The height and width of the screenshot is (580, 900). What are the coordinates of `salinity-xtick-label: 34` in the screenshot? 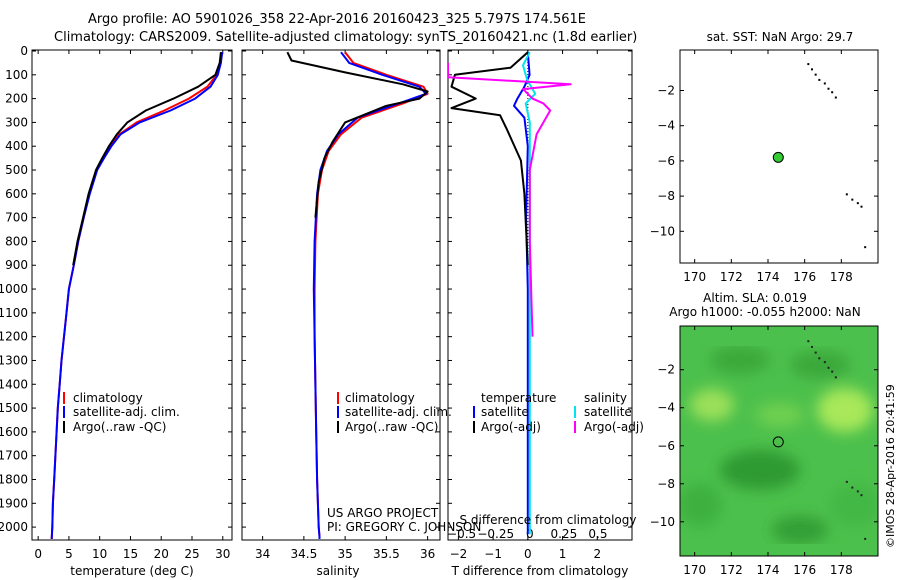 It's located at (262, 554).